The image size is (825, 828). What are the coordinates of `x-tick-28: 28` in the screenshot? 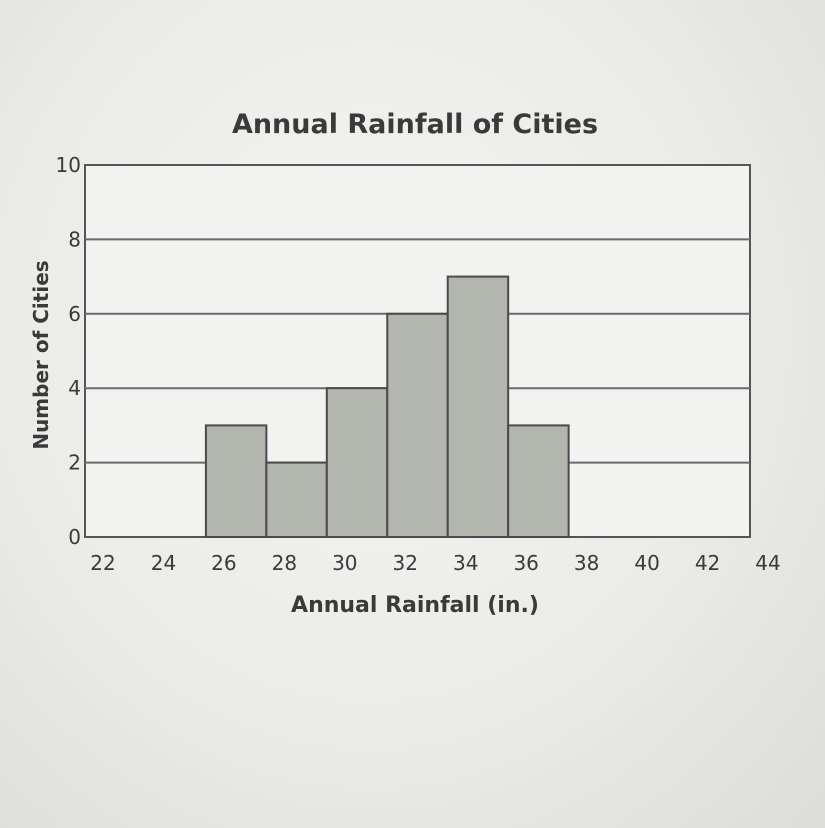 It's located at (284, 563).